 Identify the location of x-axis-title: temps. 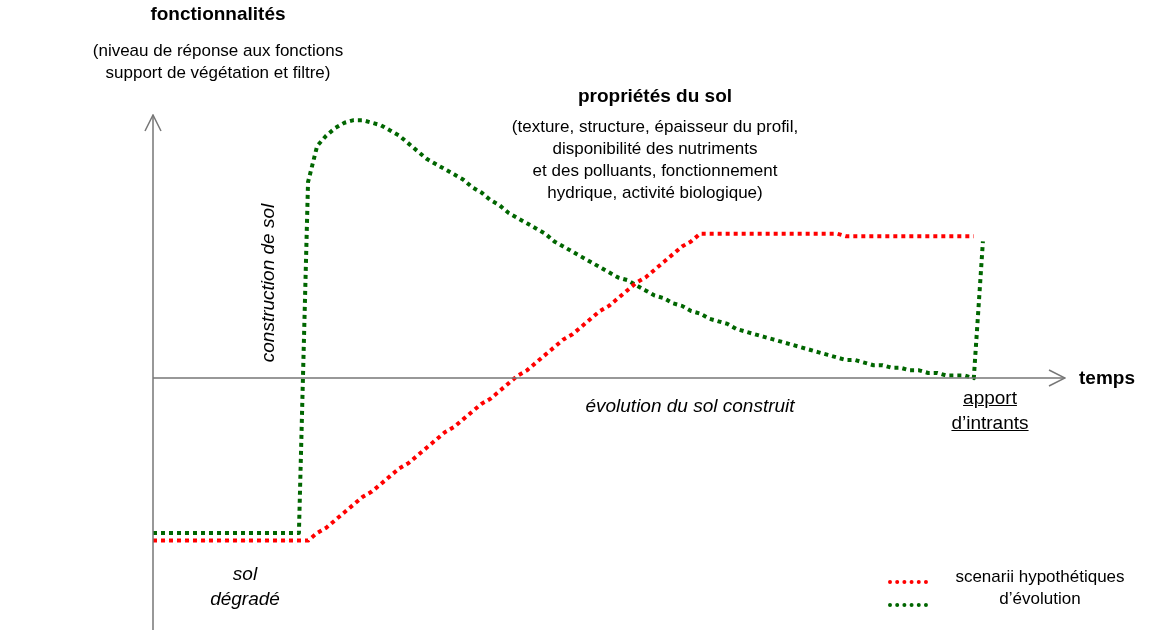
(1107, 378).